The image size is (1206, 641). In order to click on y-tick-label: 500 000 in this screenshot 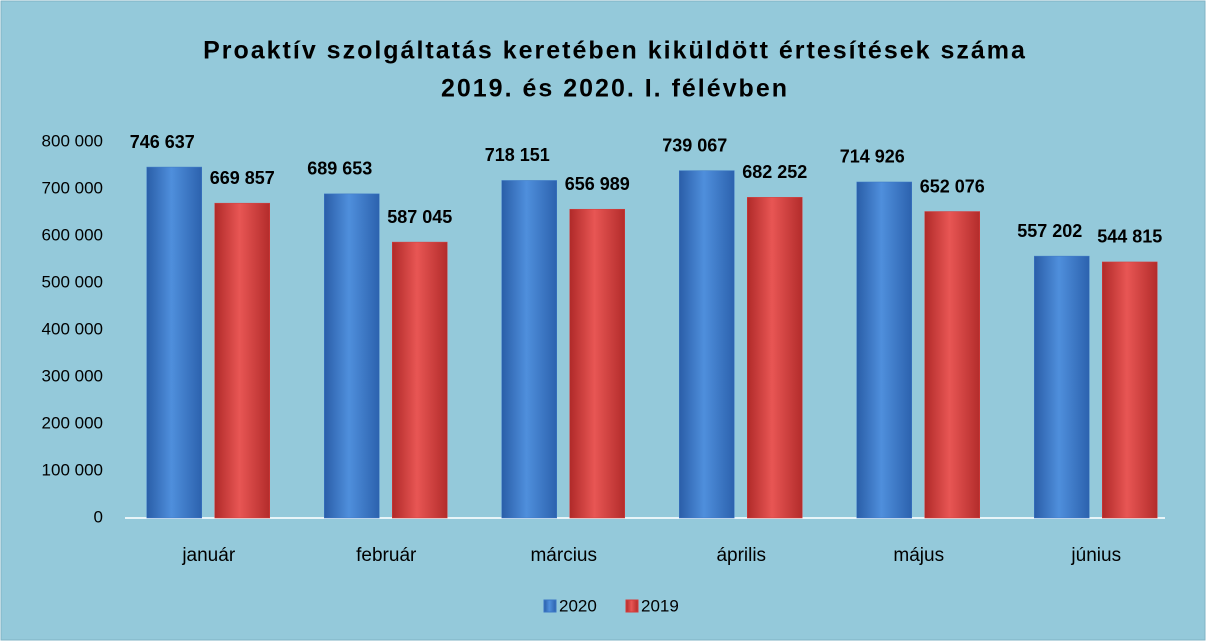, I will do `click(72, 281)`.